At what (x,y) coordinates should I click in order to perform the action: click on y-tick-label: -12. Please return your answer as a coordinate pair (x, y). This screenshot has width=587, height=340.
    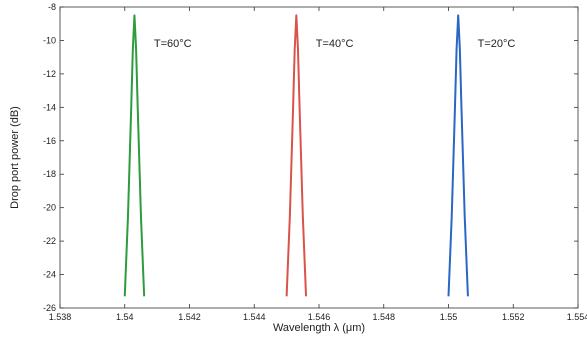
    Looking at the image, I should click on (49, 74).